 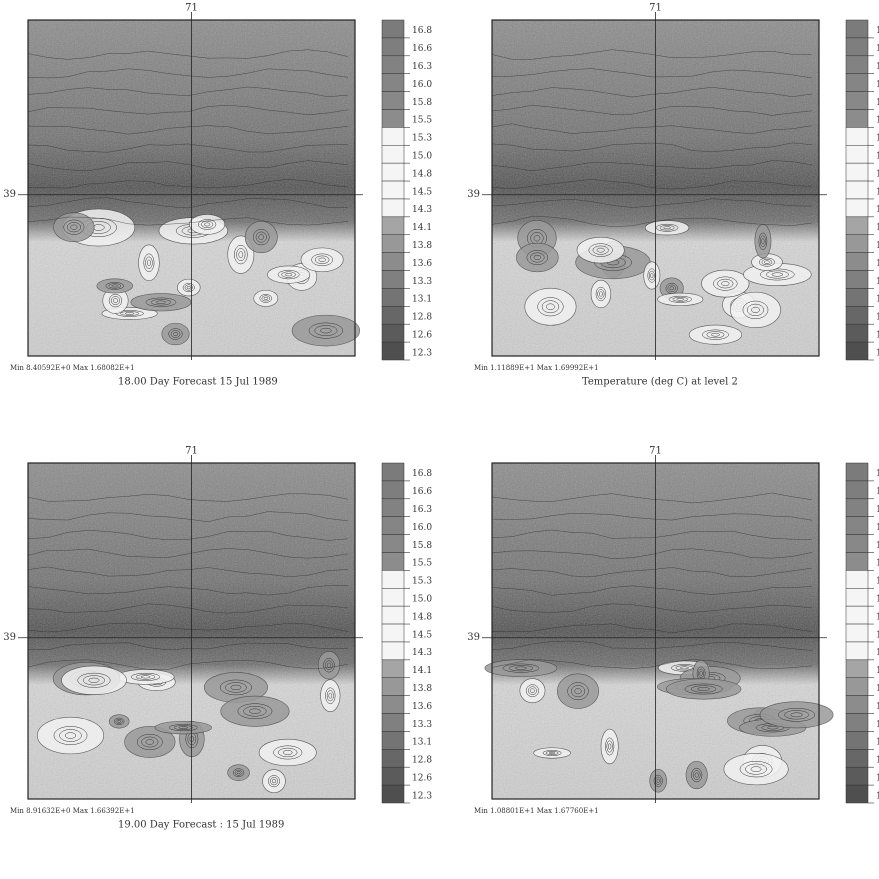 I want to click on stats-label: Min 8.40592E+0 Max 1.68082E+1, so click(x=72, y=368).